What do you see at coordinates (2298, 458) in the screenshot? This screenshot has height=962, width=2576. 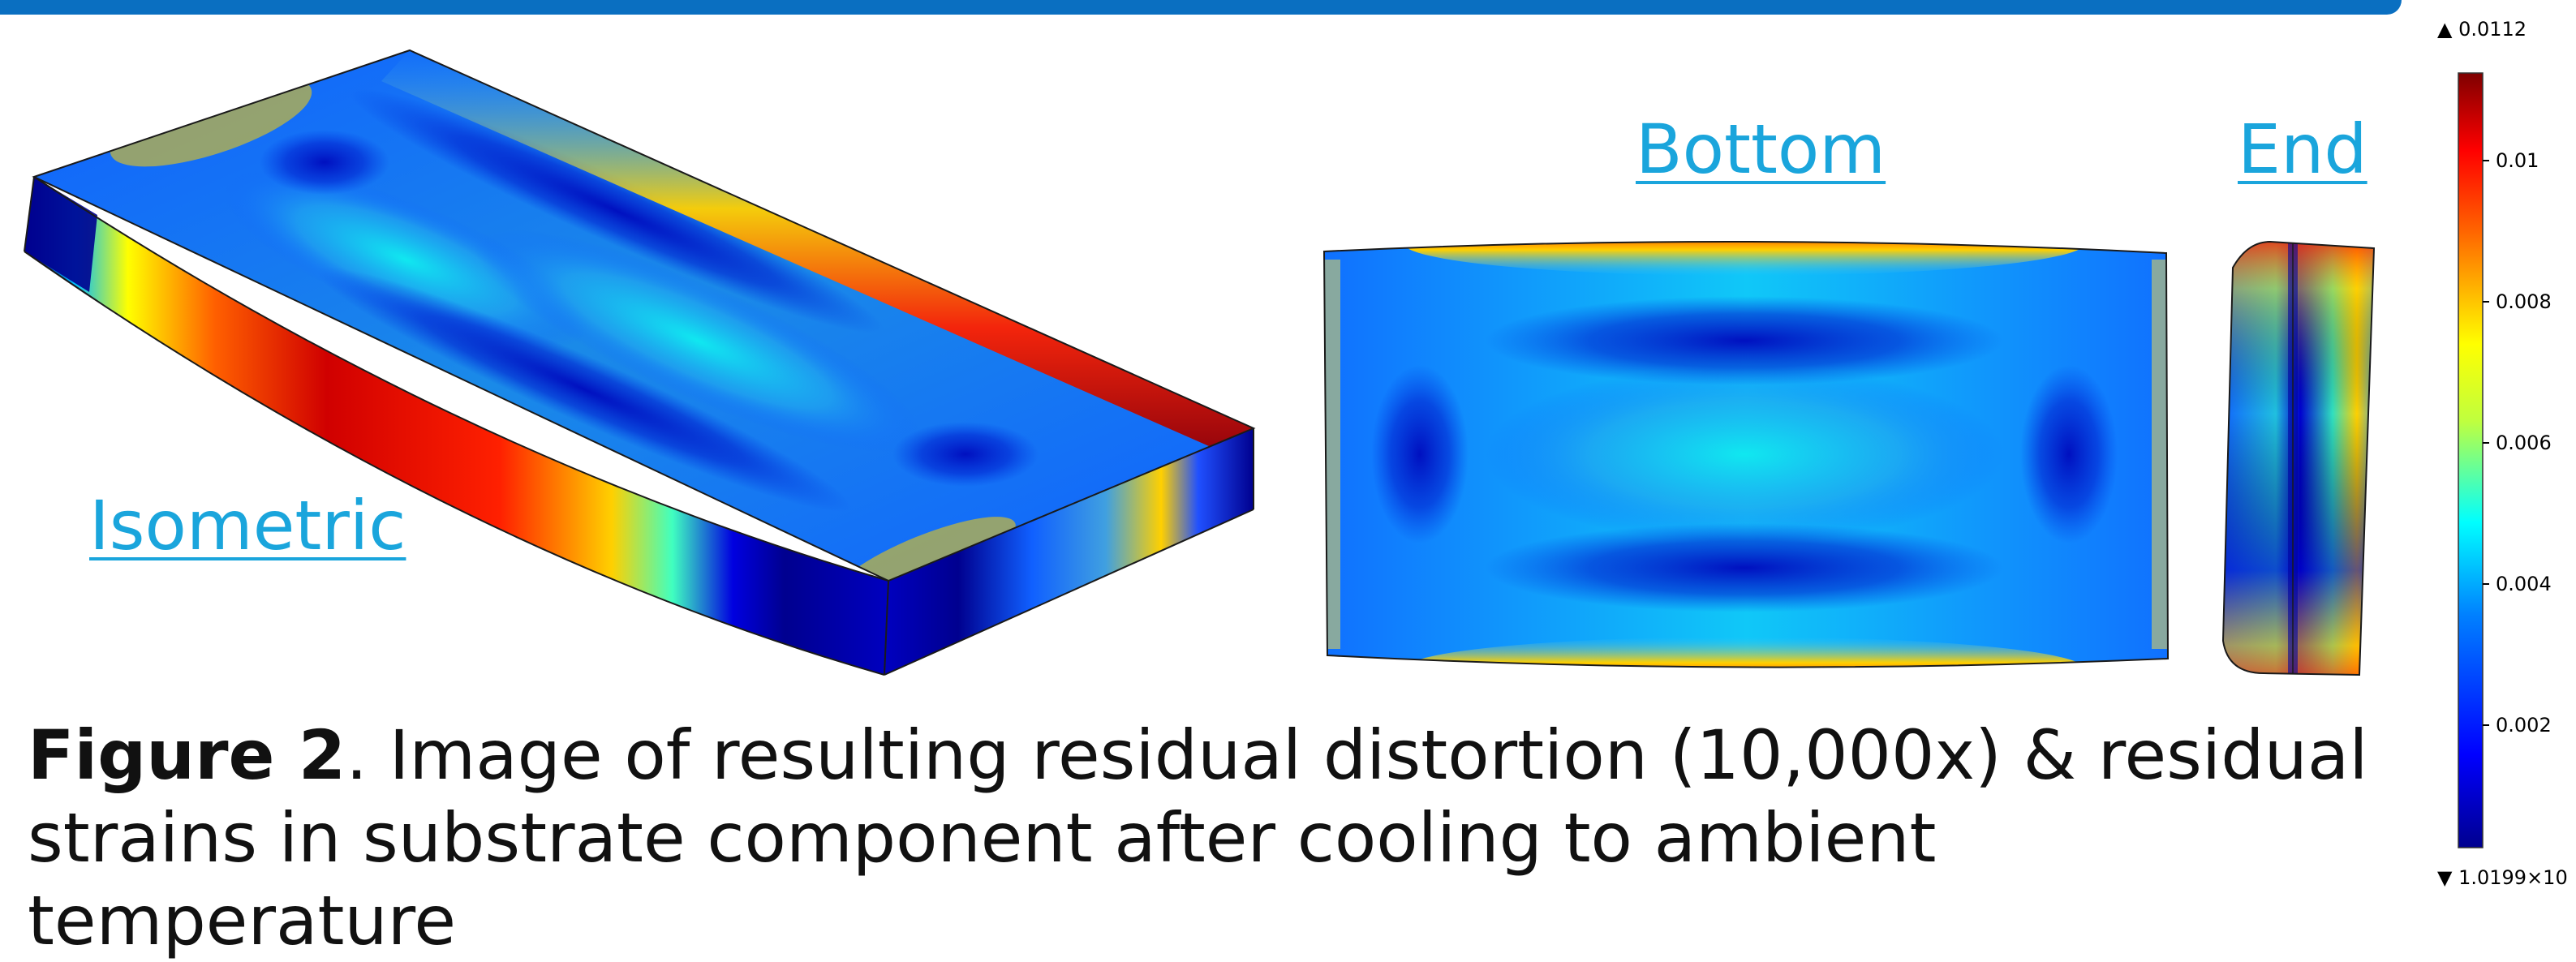 I see `end-view` at bounding box center [2298, 458].